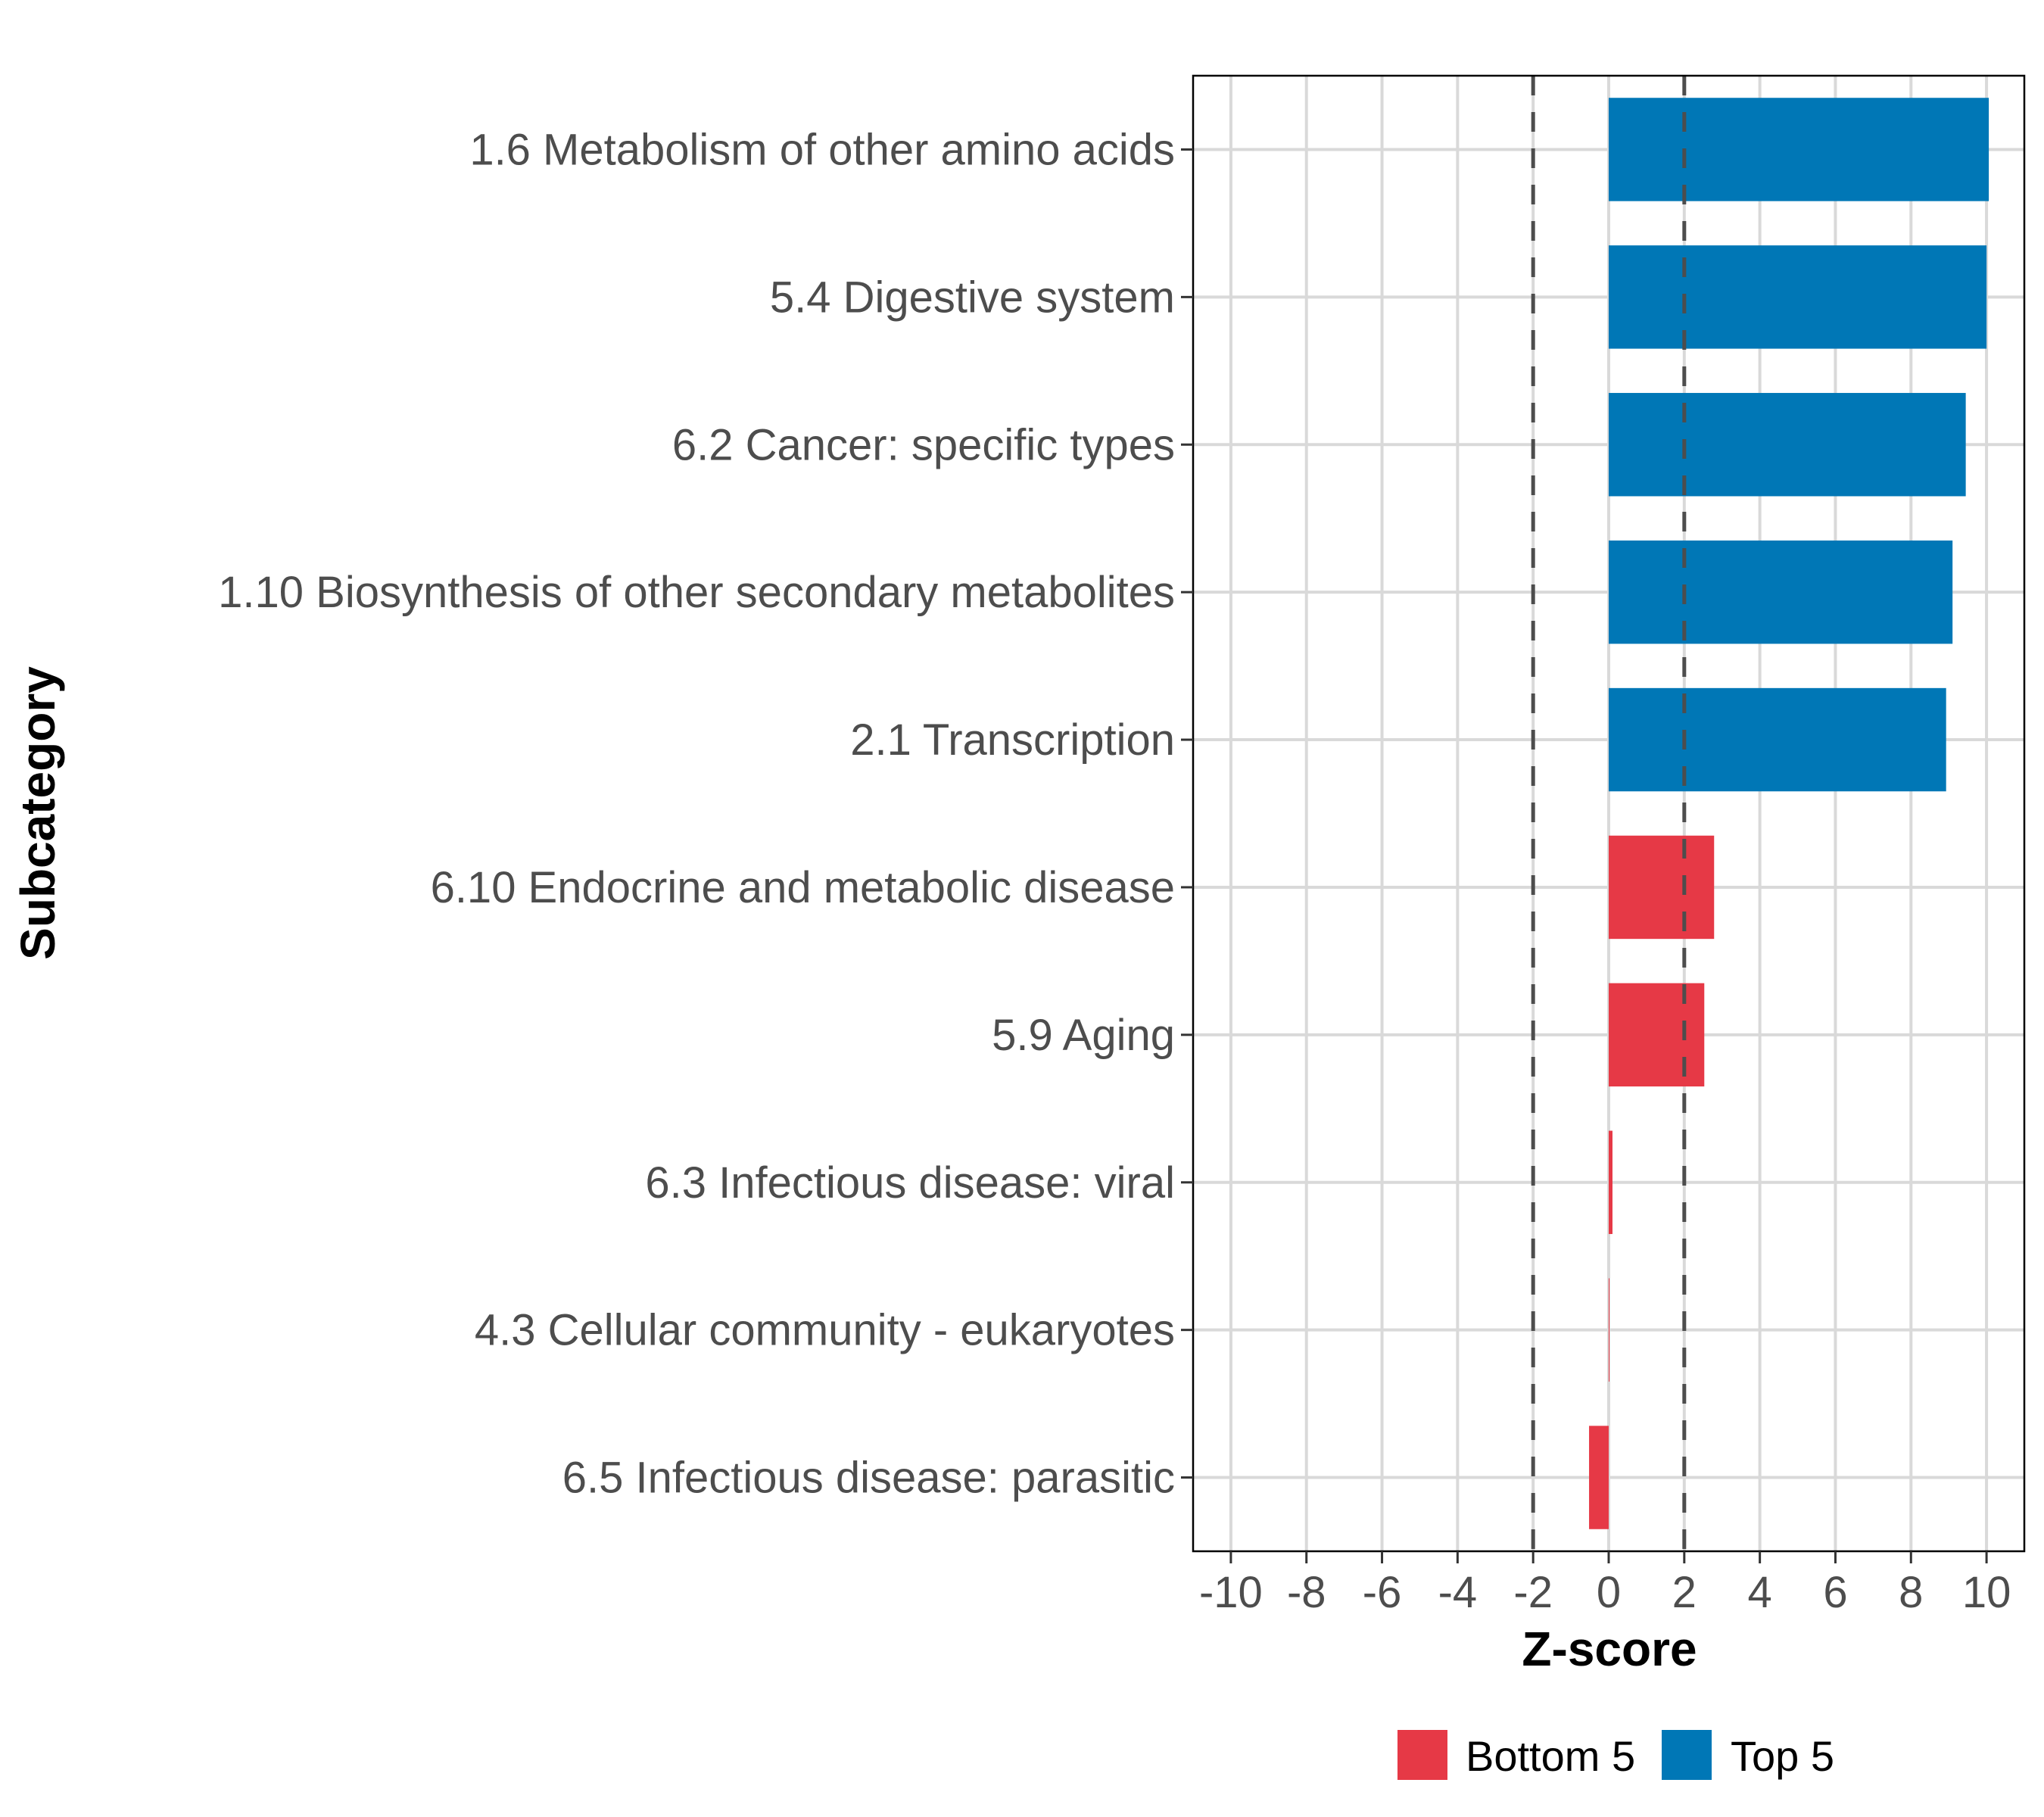 The width and height of the screenshot is (2044, 1817). What do you see at coordinates (1013, 740) in the screenshot?
I see `y-tick-label: 2.1 Transcription` at bounding box center [1013, 740].